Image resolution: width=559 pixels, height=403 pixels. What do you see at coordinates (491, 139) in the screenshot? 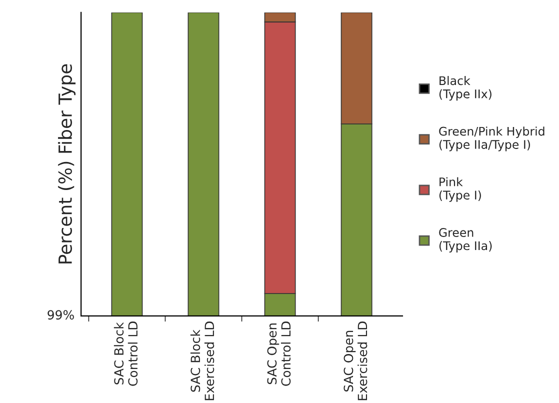
I see `legend-label: Green/Pink Hybrid (Type IIa/Type I)` at bounding box center [491, 139].